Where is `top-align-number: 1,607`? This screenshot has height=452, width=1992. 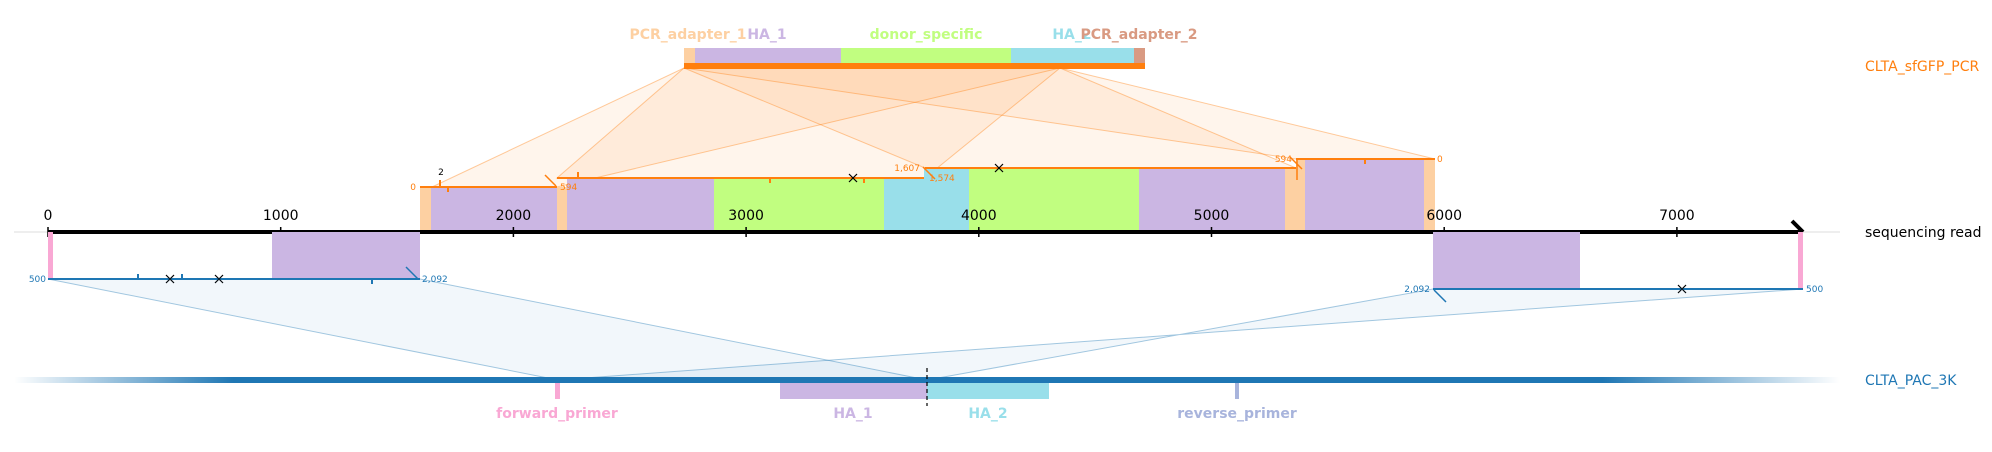 top-align-number: 1,607 is located at coordinates (907, 169).